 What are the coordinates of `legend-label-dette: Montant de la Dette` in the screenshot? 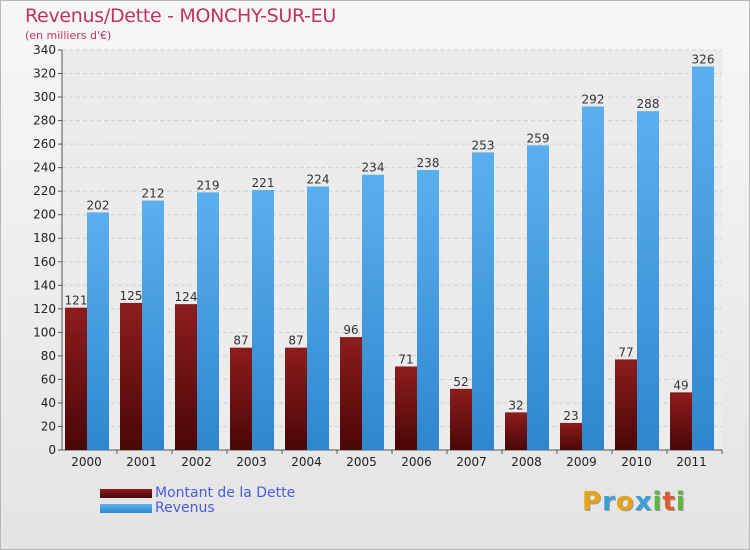 It's located at (225, 493).